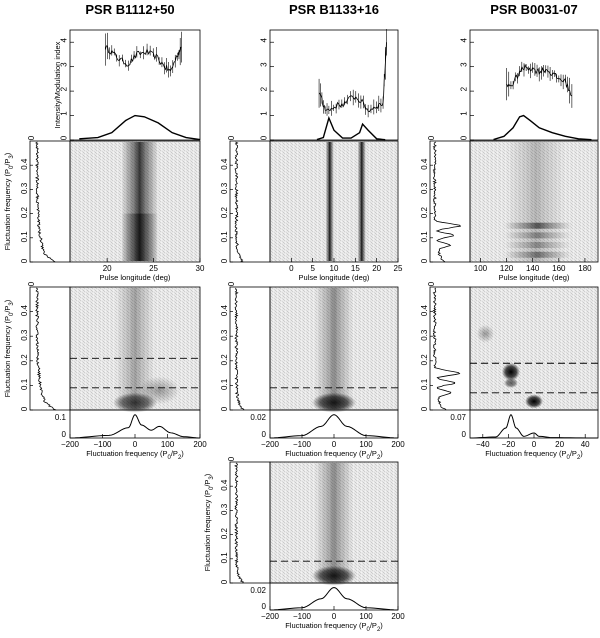 Image resolution: width=600 pixels, height=638 pixels. I want to click on tdfs-integrated-scale: 0.02, so click(258, 417).